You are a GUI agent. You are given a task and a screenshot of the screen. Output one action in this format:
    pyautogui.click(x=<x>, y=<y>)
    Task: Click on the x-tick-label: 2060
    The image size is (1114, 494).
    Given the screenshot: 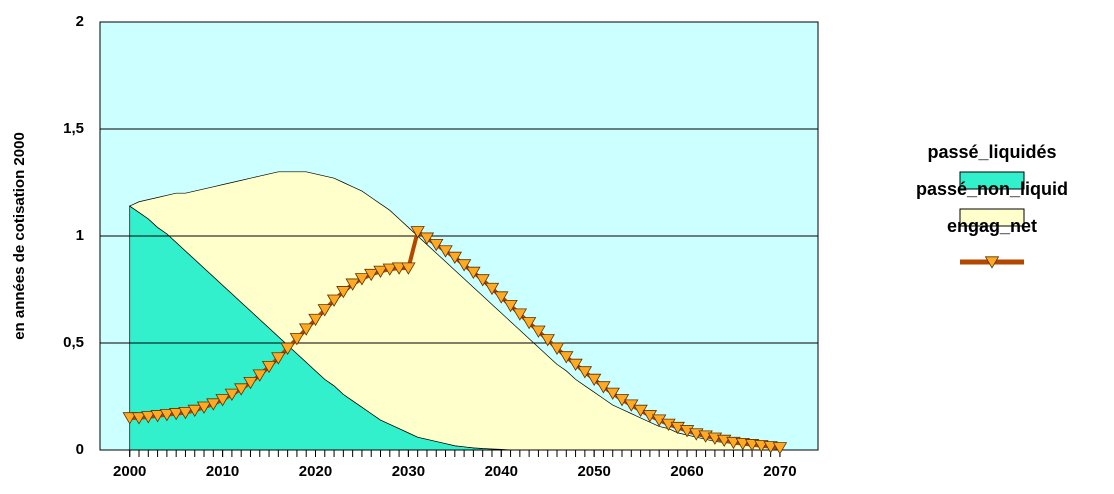 What is the action you would take?
    pyautogui.click(x=686, y=471)
    